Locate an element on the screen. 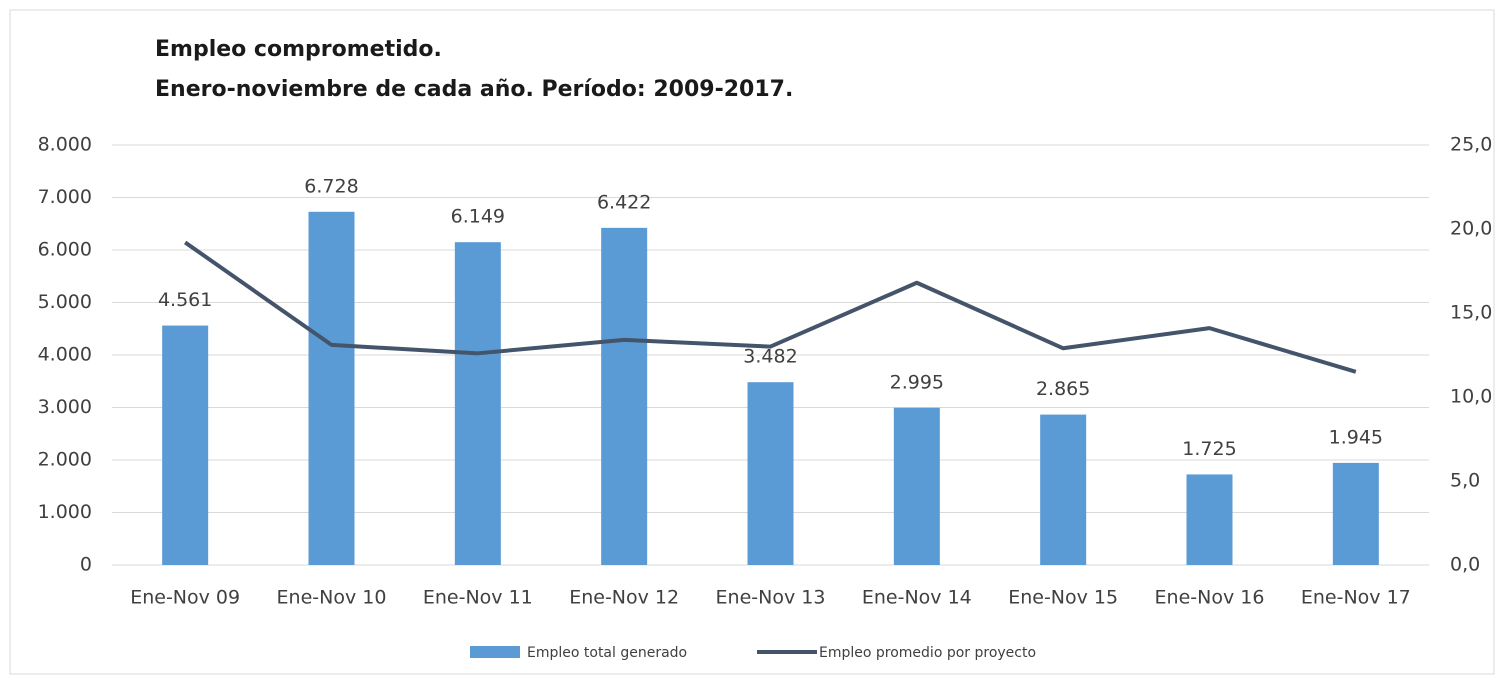 This screenshot has height=685, width=1505. x-tick-label: Ene-Nov 09 is located at coordinates (185, 598).